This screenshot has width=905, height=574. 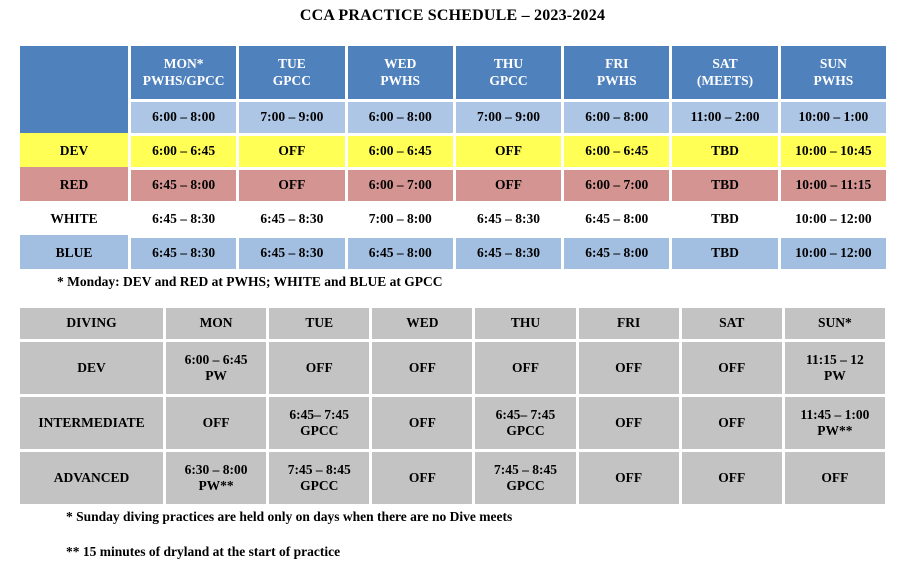 I want to click on diving-cell-dev-sun: 11:15 – 12 PW, so click(x=834, y=368).